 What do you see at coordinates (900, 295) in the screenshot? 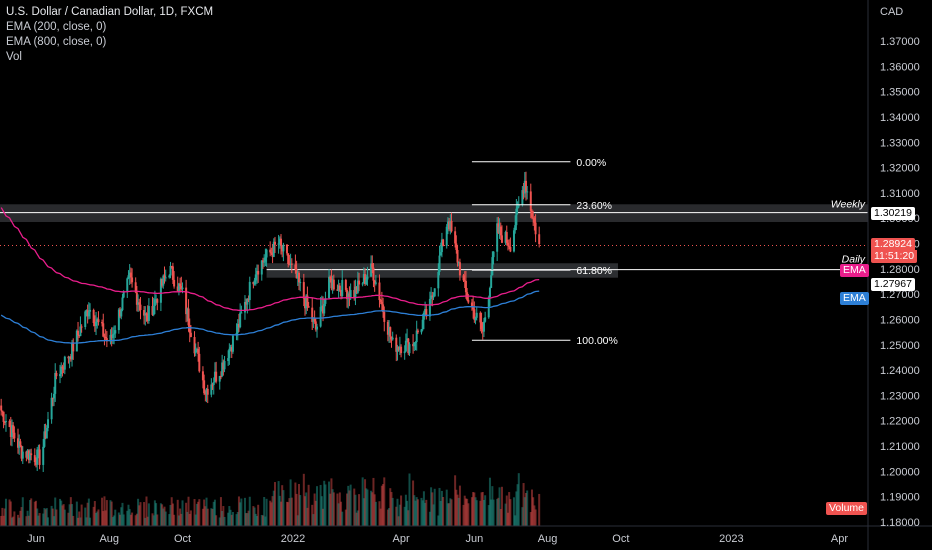
I see `price-tick-label: 1.27000` at bounding box center [900, 295].